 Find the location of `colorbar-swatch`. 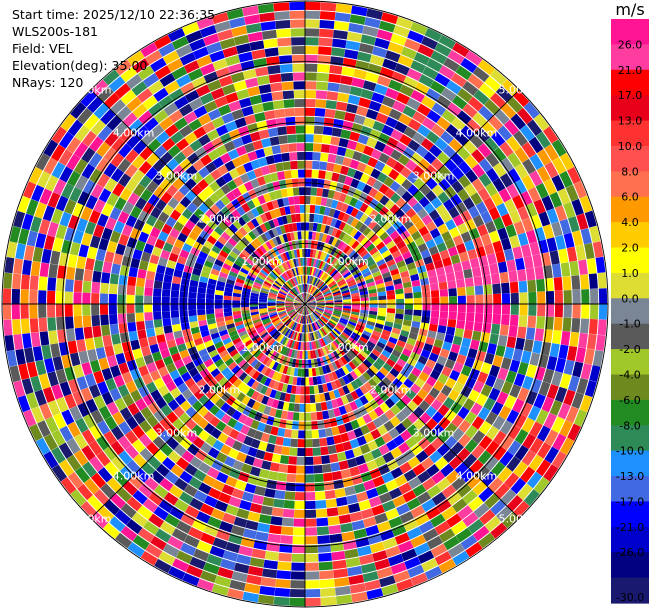

colorbar-swatch is located at coordinates (630, 590).